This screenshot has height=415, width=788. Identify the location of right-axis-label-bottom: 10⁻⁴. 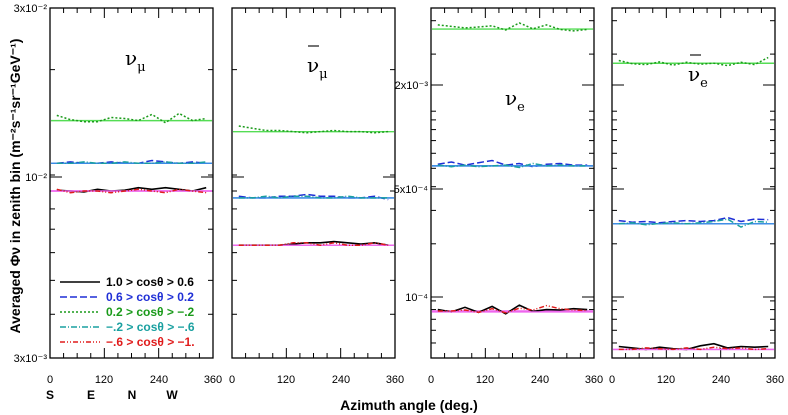
(416, 298).